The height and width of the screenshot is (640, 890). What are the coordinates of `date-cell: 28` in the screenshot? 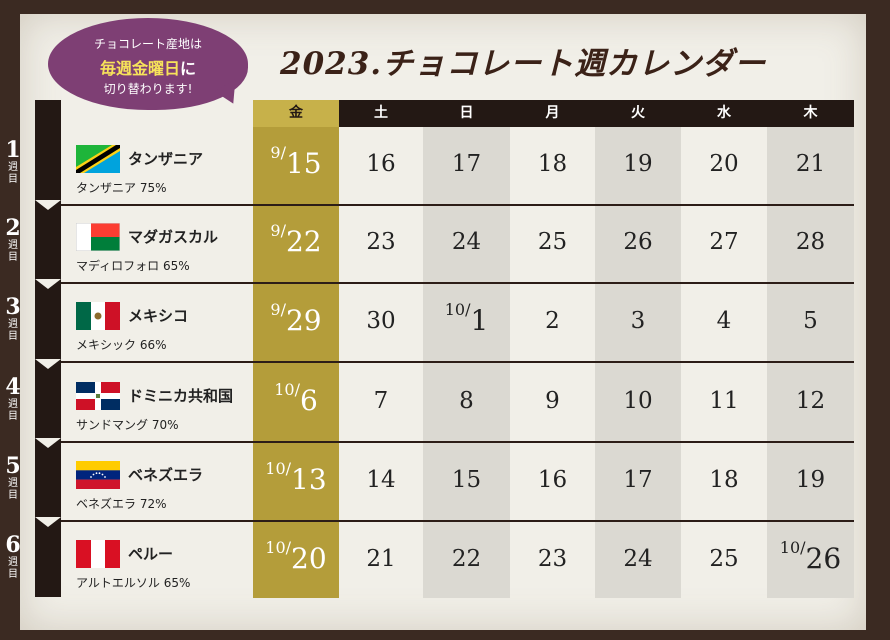 It's located at (810, 242).